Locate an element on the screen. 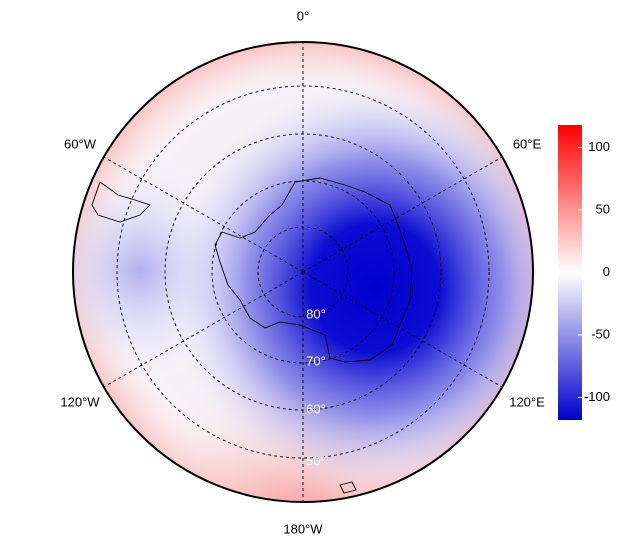 The width and height of the screenshot is (625, 552). parallel-label: 60° is located at coordinates (316, 408).